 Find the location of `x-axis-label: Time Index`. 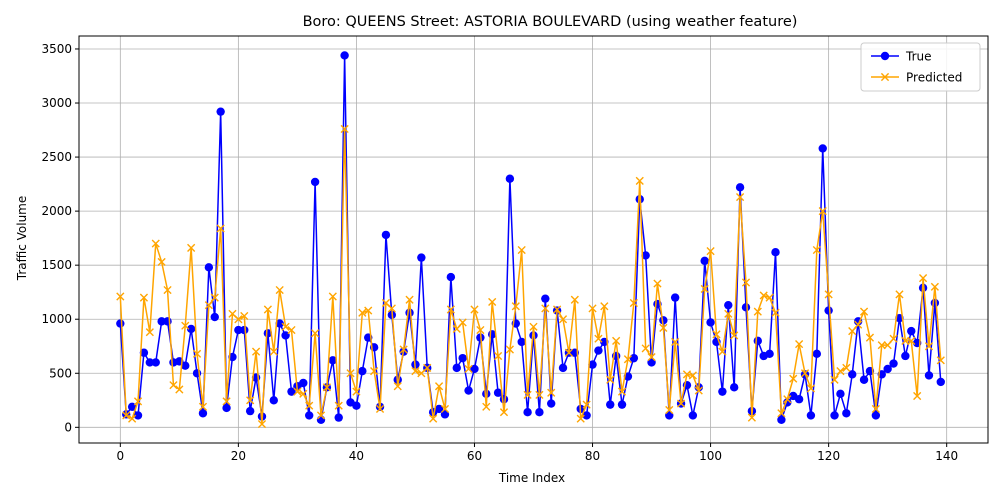

x-axis-label: Time Index is located at coordinates (531, 478).